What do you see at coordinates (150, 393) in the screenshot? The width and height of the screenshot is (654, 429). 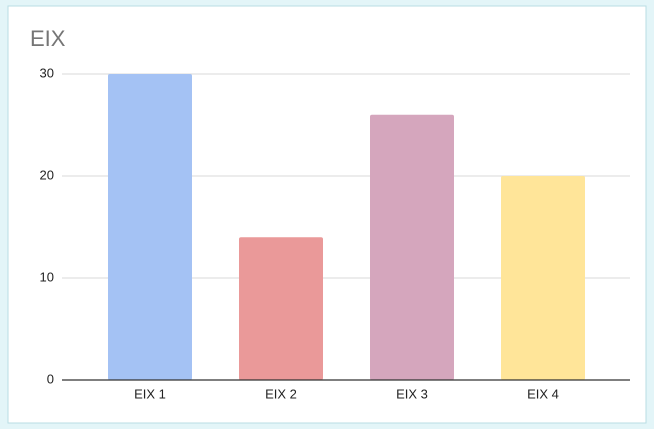 I see `x-tick-label: EIX 1` at bounding box center [150, 393].